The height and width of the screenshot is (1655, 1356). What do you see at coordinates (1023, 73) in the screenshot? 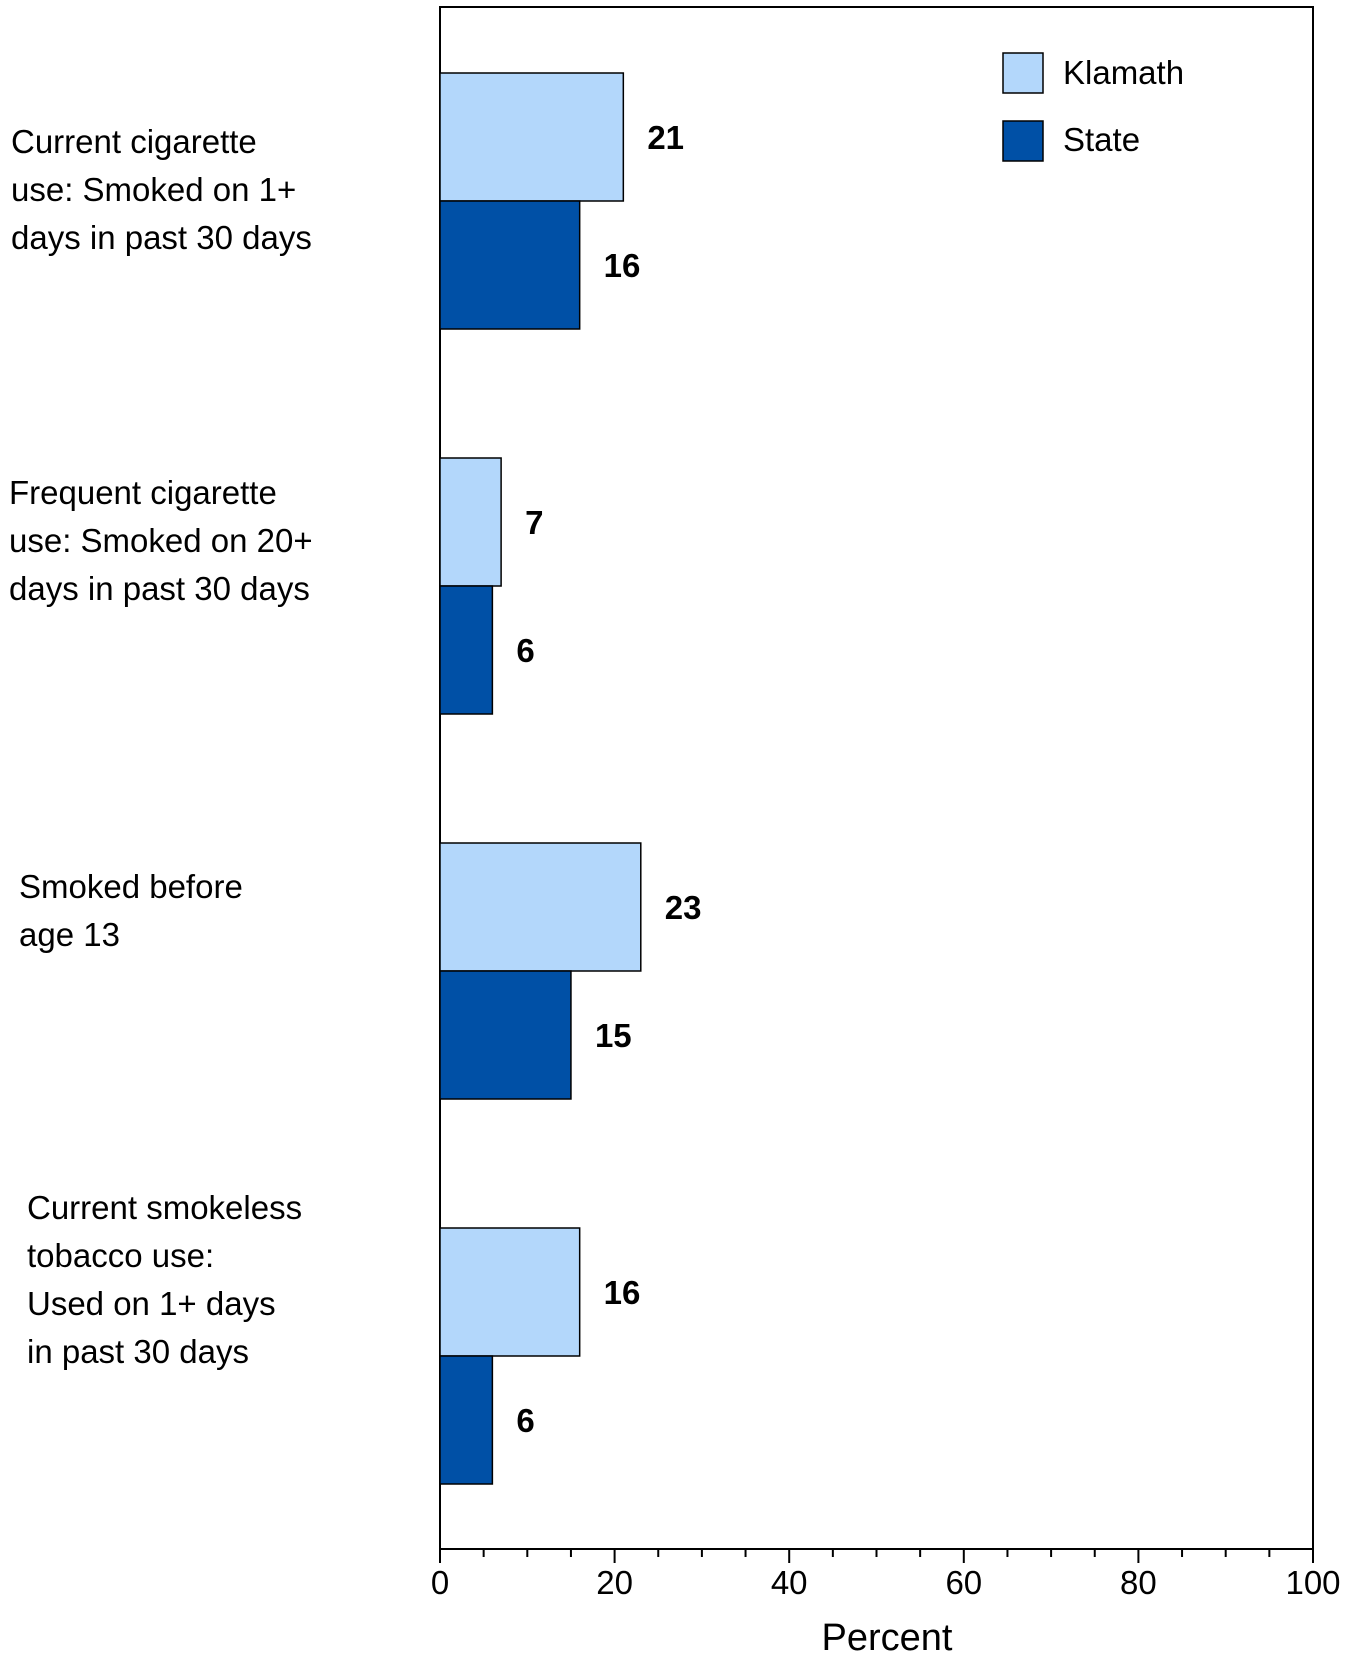
I see `legend-swatch-klamath` at bounding box center [1023, 73].